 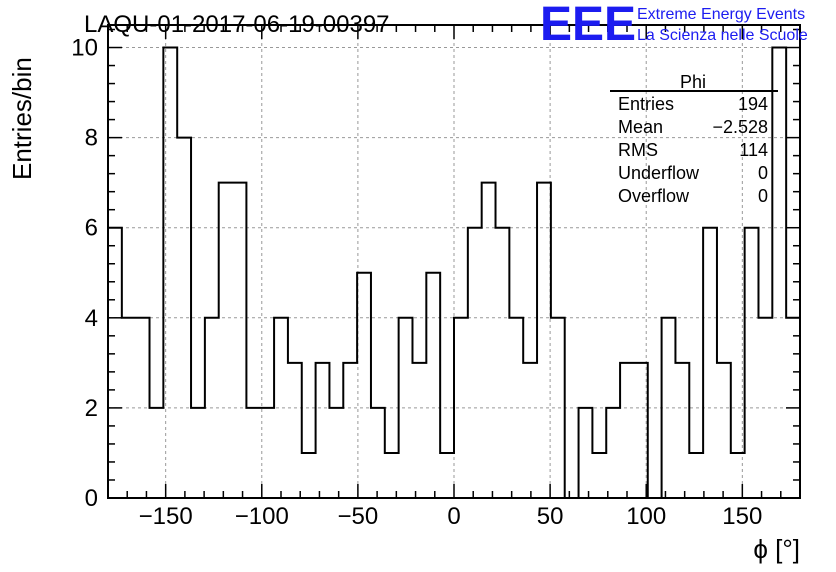 I want to click on x-tick-label: −150, so click(x=166, y=516).